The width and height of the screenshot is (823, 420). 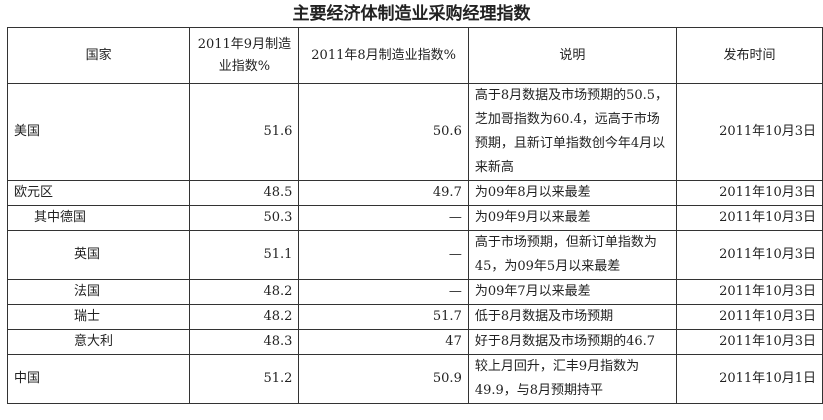 What do you see at coordinates (244, 379) in the screenshot?
I see `sep-index-cell: 51.2` at bounding box center [244, 379].